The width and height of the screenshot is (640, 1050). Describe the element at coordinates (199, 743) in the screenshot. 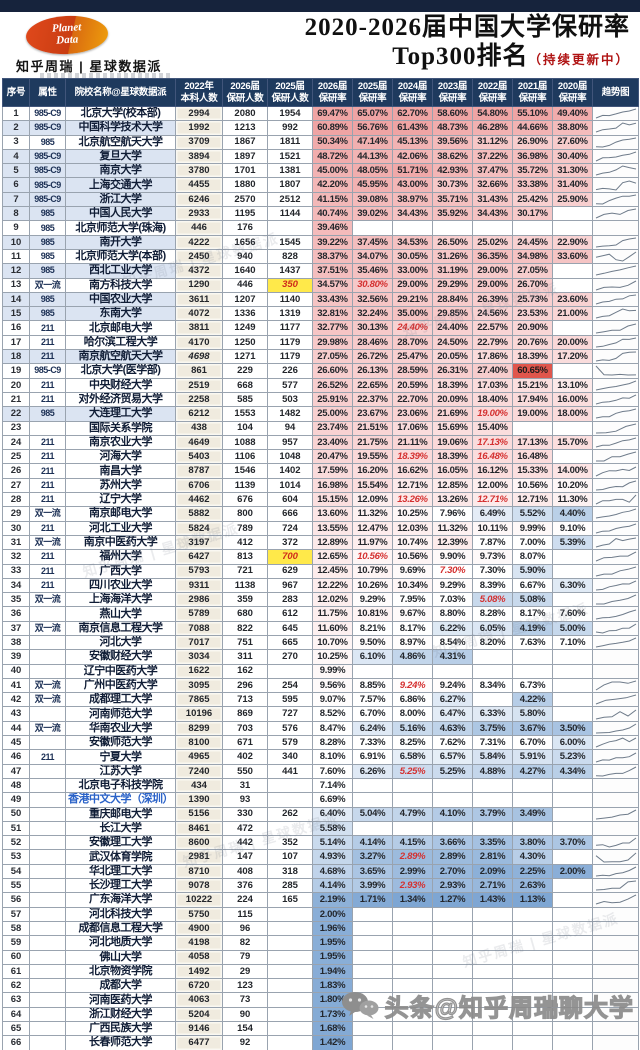

I see `cell-undergrad-count: 8100` at that location.